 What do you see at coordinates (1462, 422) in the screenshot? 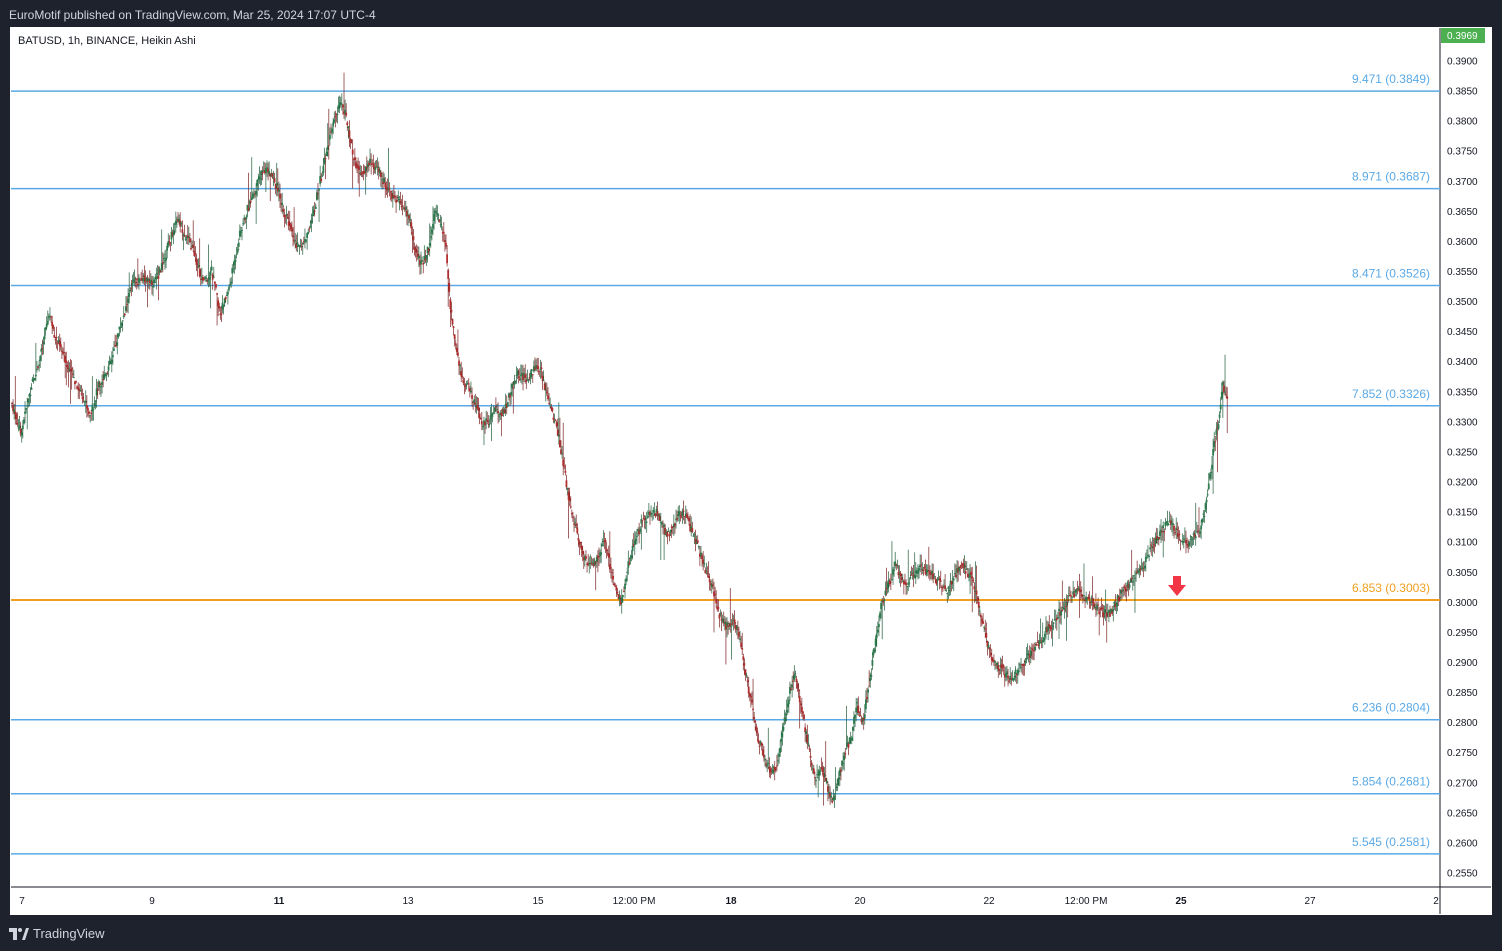
I see `price-tick-label: 0.3300` at bounding box center [1462, 422].